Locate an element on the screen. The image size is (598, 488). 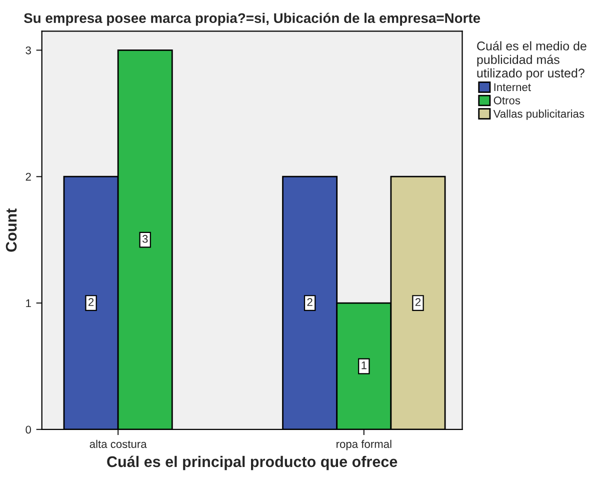
y-tick-label: 2 is located at coordinates (28, 176).